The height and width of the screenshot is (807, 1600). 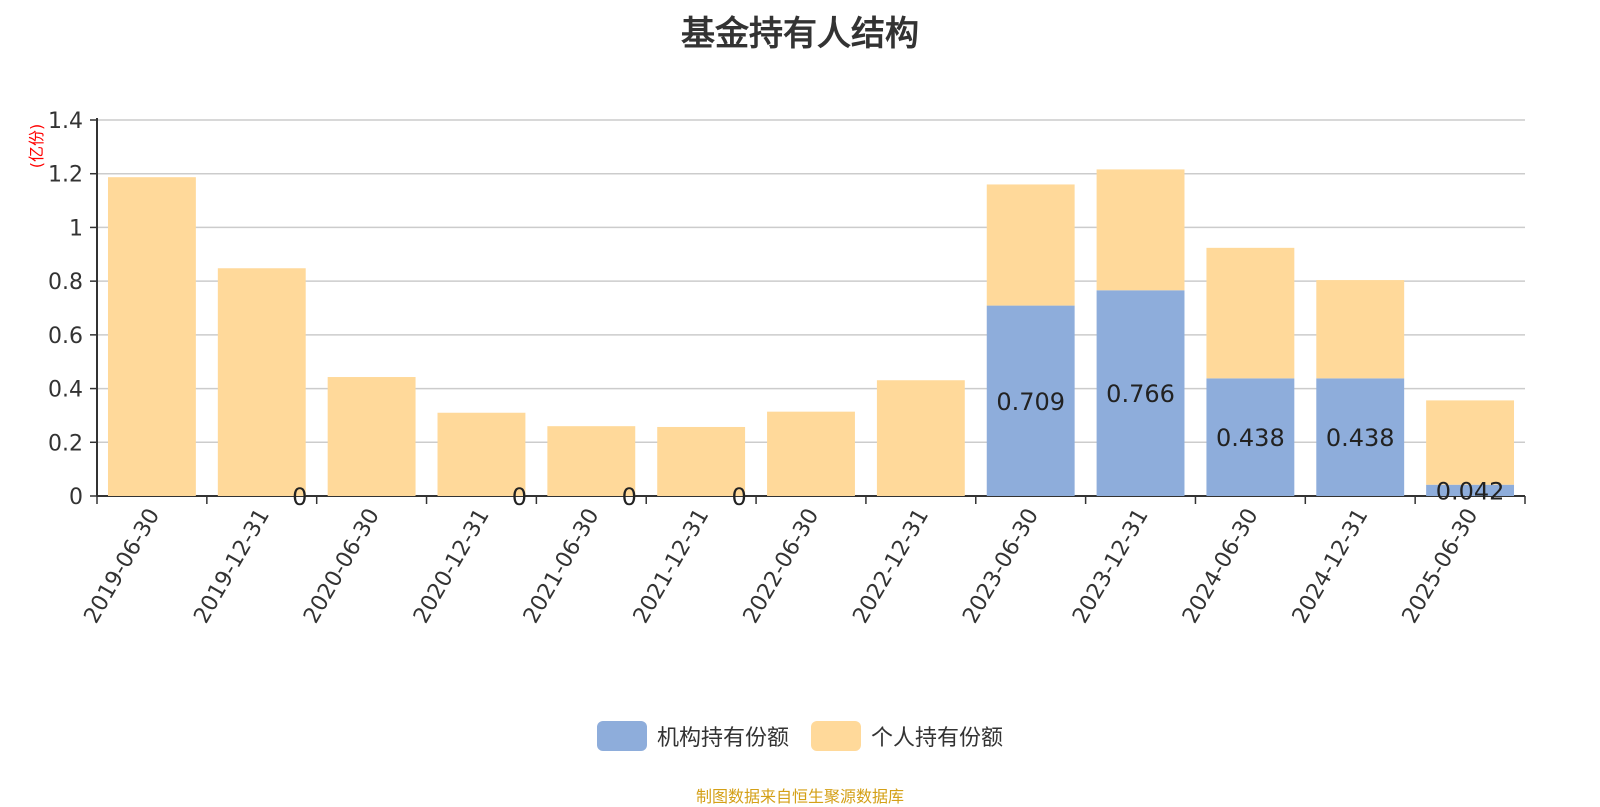 I want to click on x-tick-label: 2019-12-31, so click(x=232, y=566).